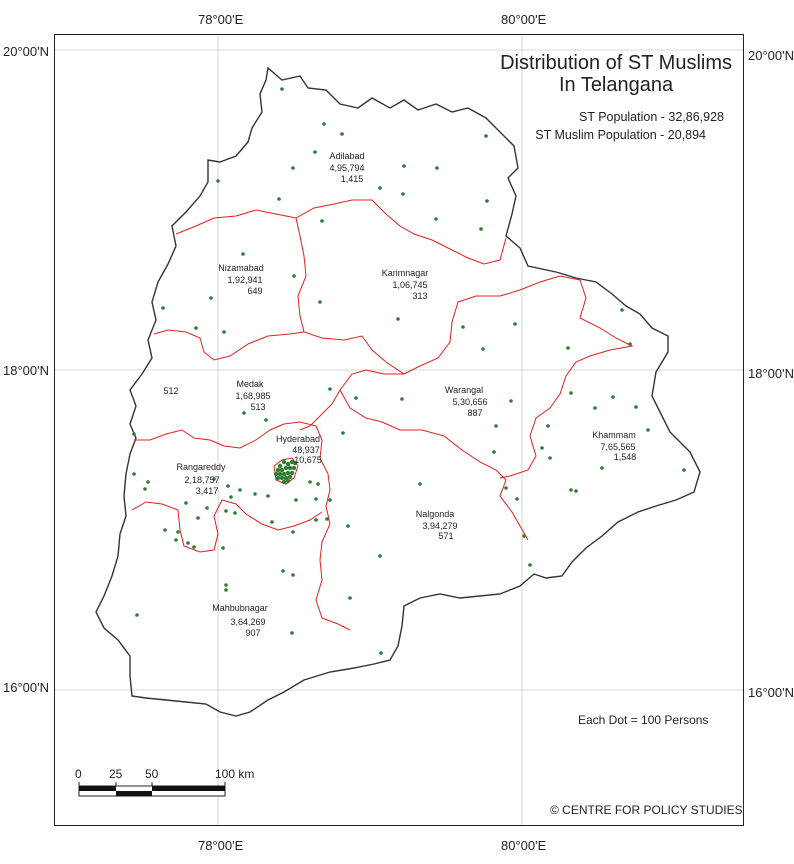 Image resolution: width=794 pixels, height=864 pixels. What do you see at coordinates (771, 373) in the screenshot?
I see `lat-label-right-mid: 18°00'N` at bounding box center [771, 373].